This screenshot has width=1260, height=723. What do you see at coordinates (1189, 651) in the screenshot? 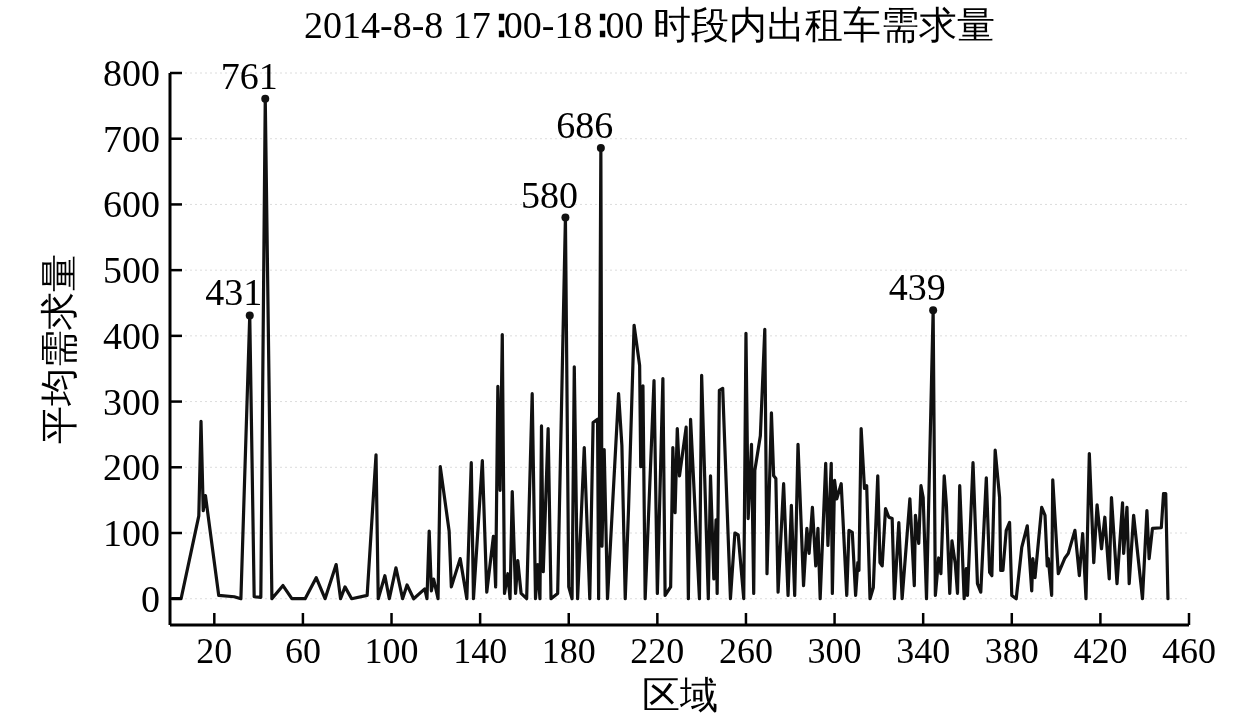
I see `x-tick-label: 460` at bounding box center [1189, 651].